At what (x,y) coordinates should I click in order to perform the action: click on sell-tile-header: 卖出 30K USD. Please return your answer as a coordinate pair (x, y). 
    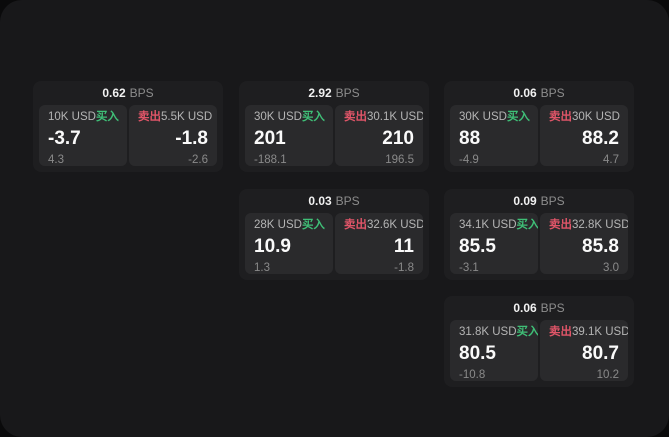
    Looking at the image, I should click on (584, 117).